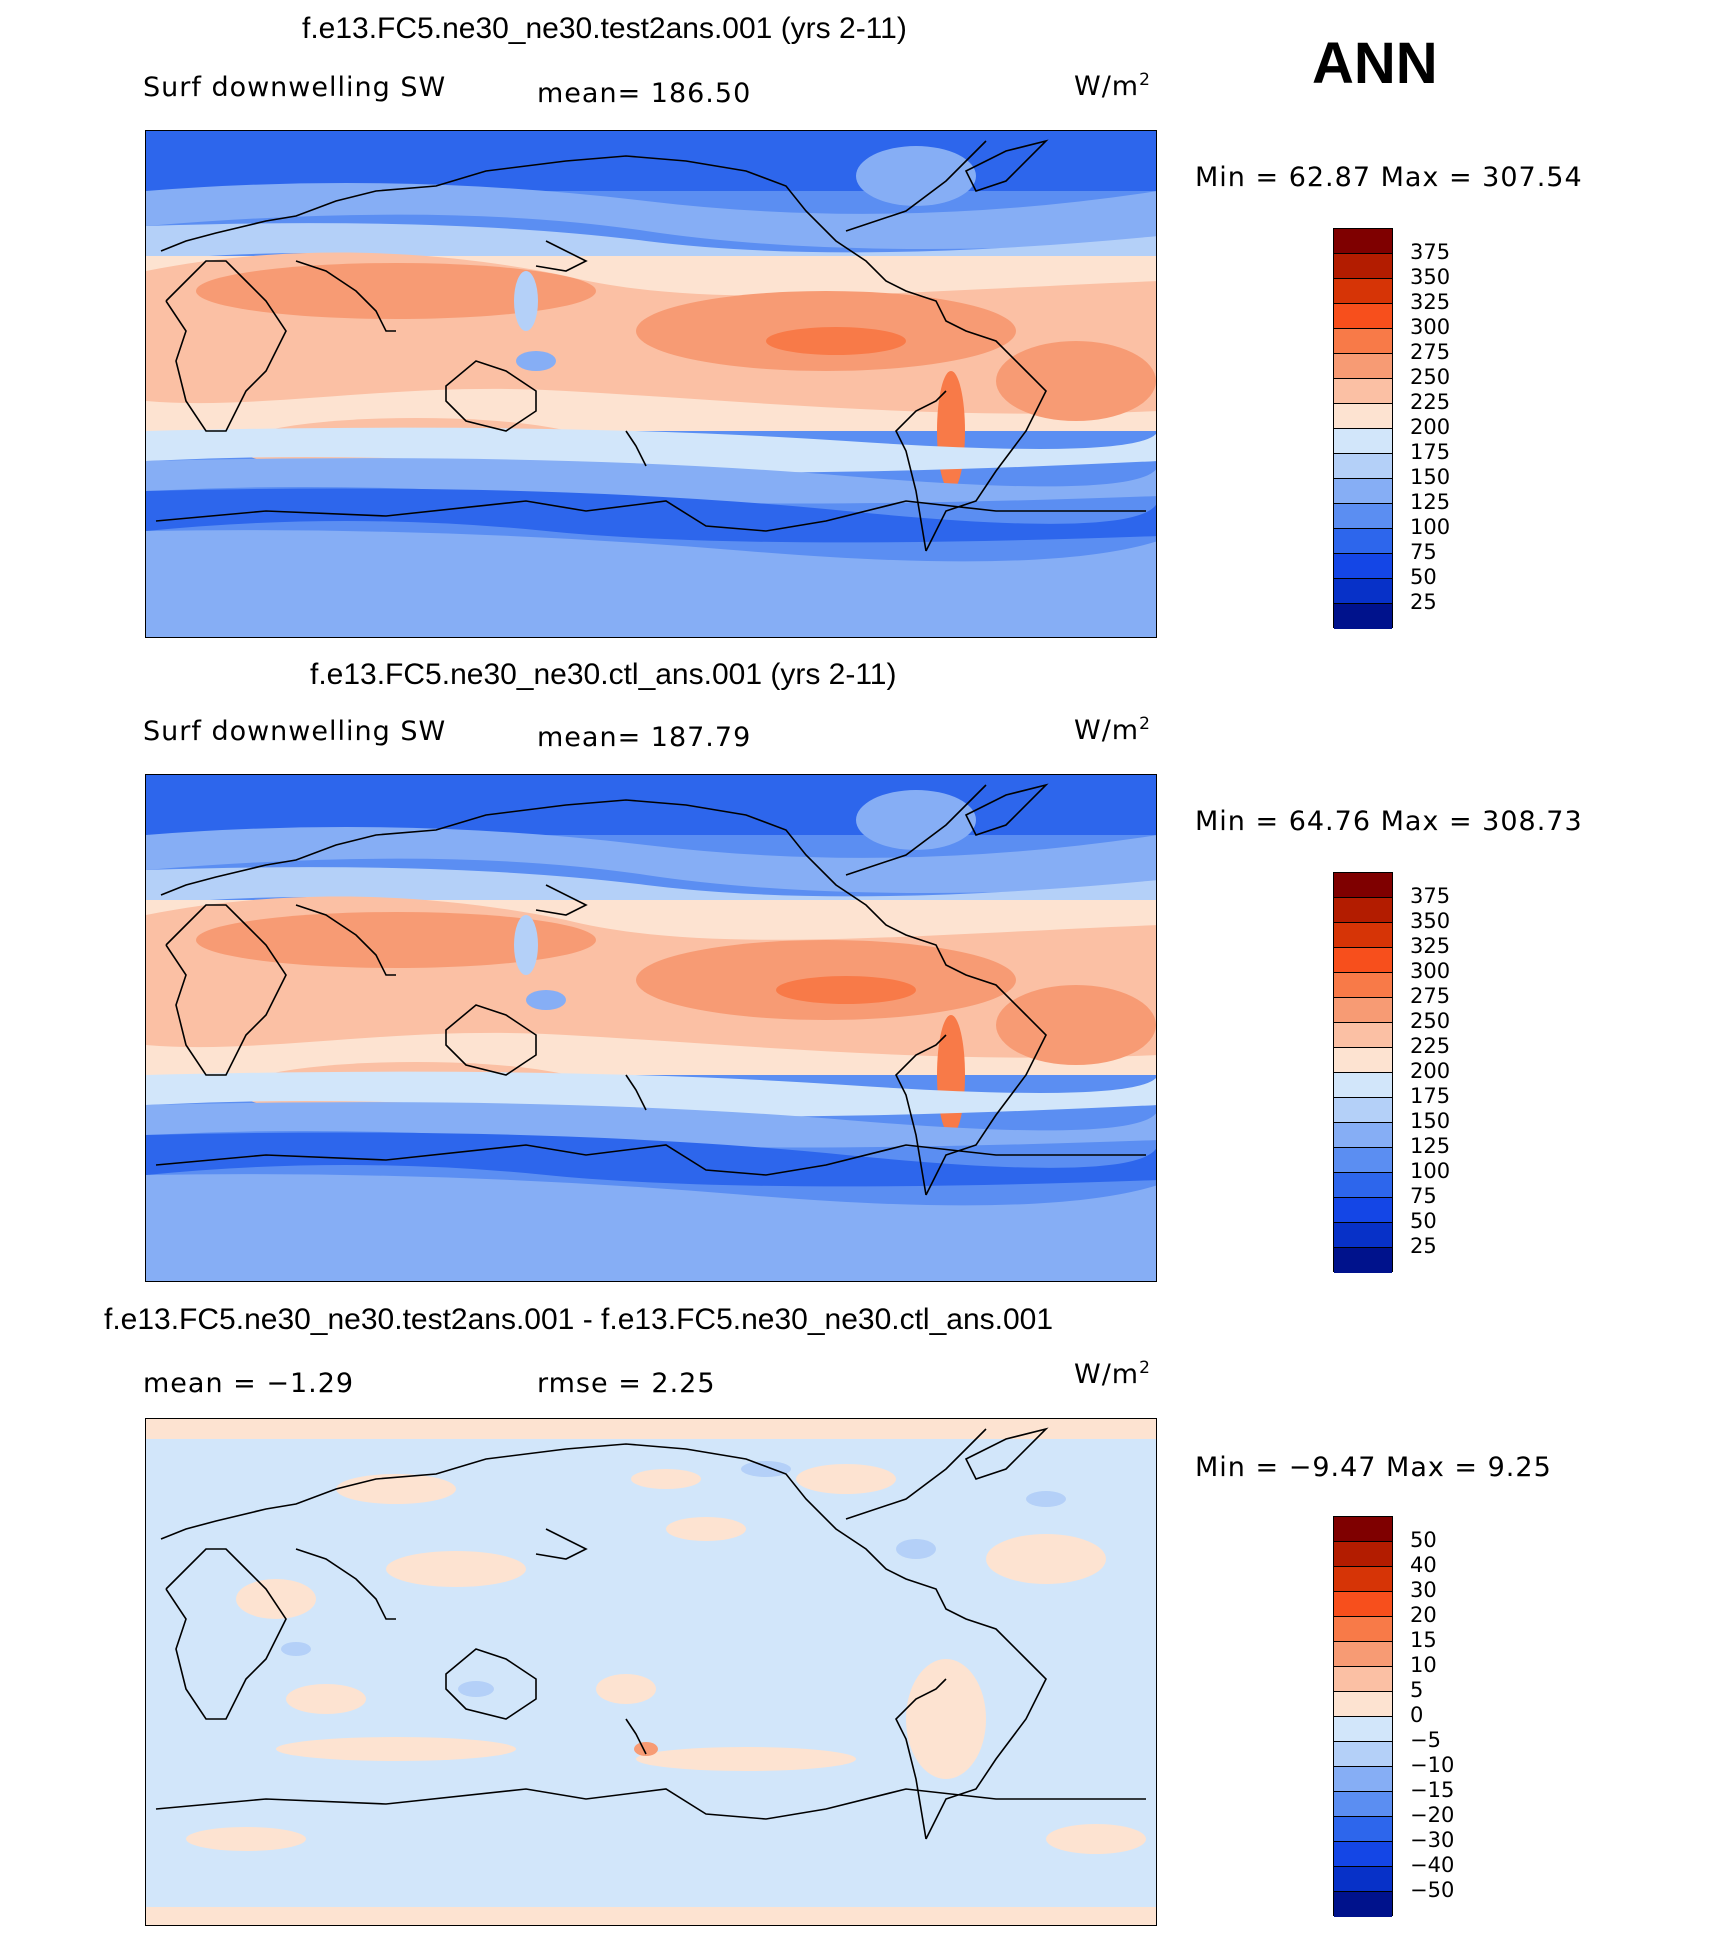  I want to click on colorbar-tick-label: −15, so click(1432, 1790).